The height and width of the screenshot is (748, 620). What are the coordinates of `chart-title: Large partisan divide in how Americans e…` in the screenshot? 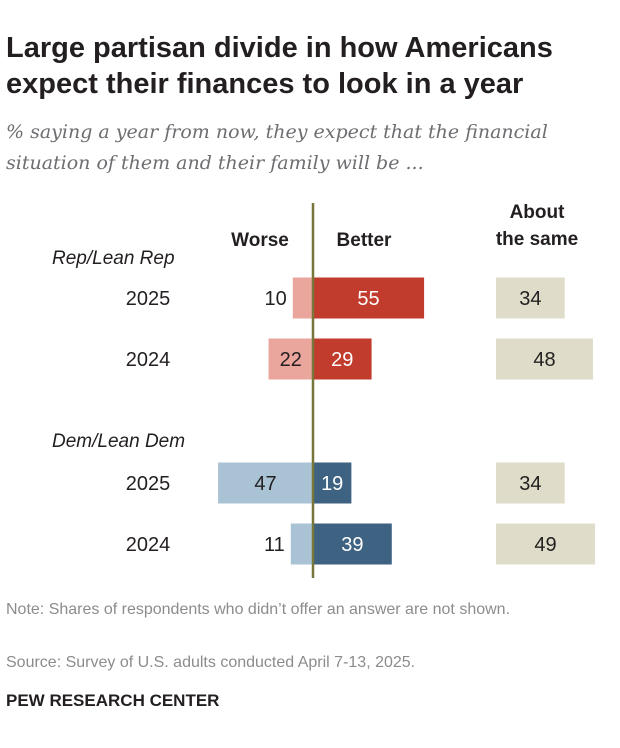 It's located at (279, 66).